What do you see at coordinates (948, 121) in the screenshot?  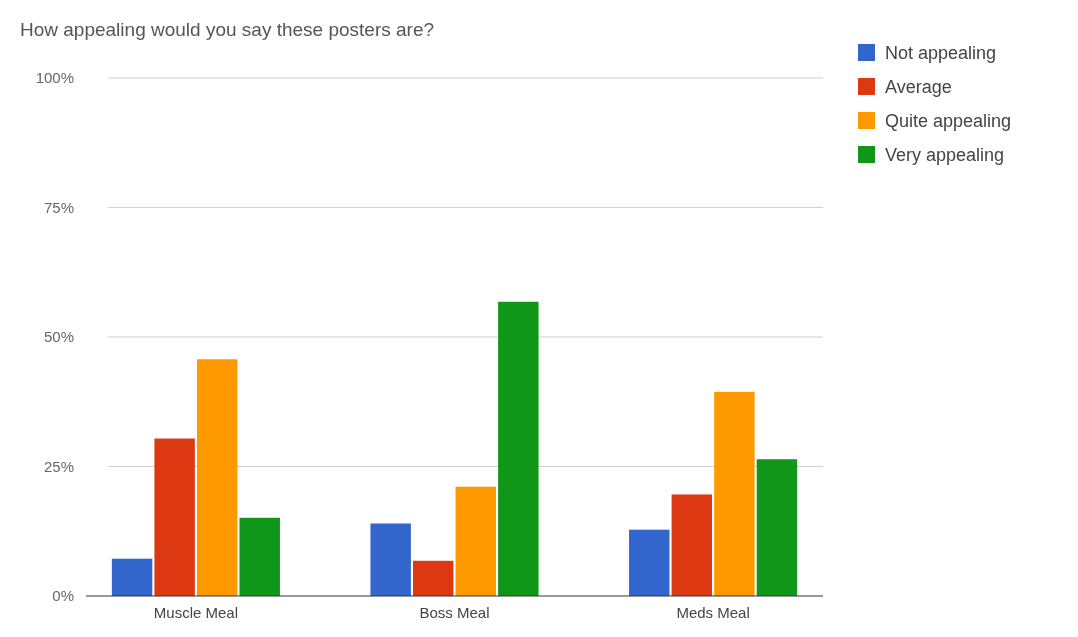 I see `legend-label: Quite appealing` at bounding box center [948, 121].